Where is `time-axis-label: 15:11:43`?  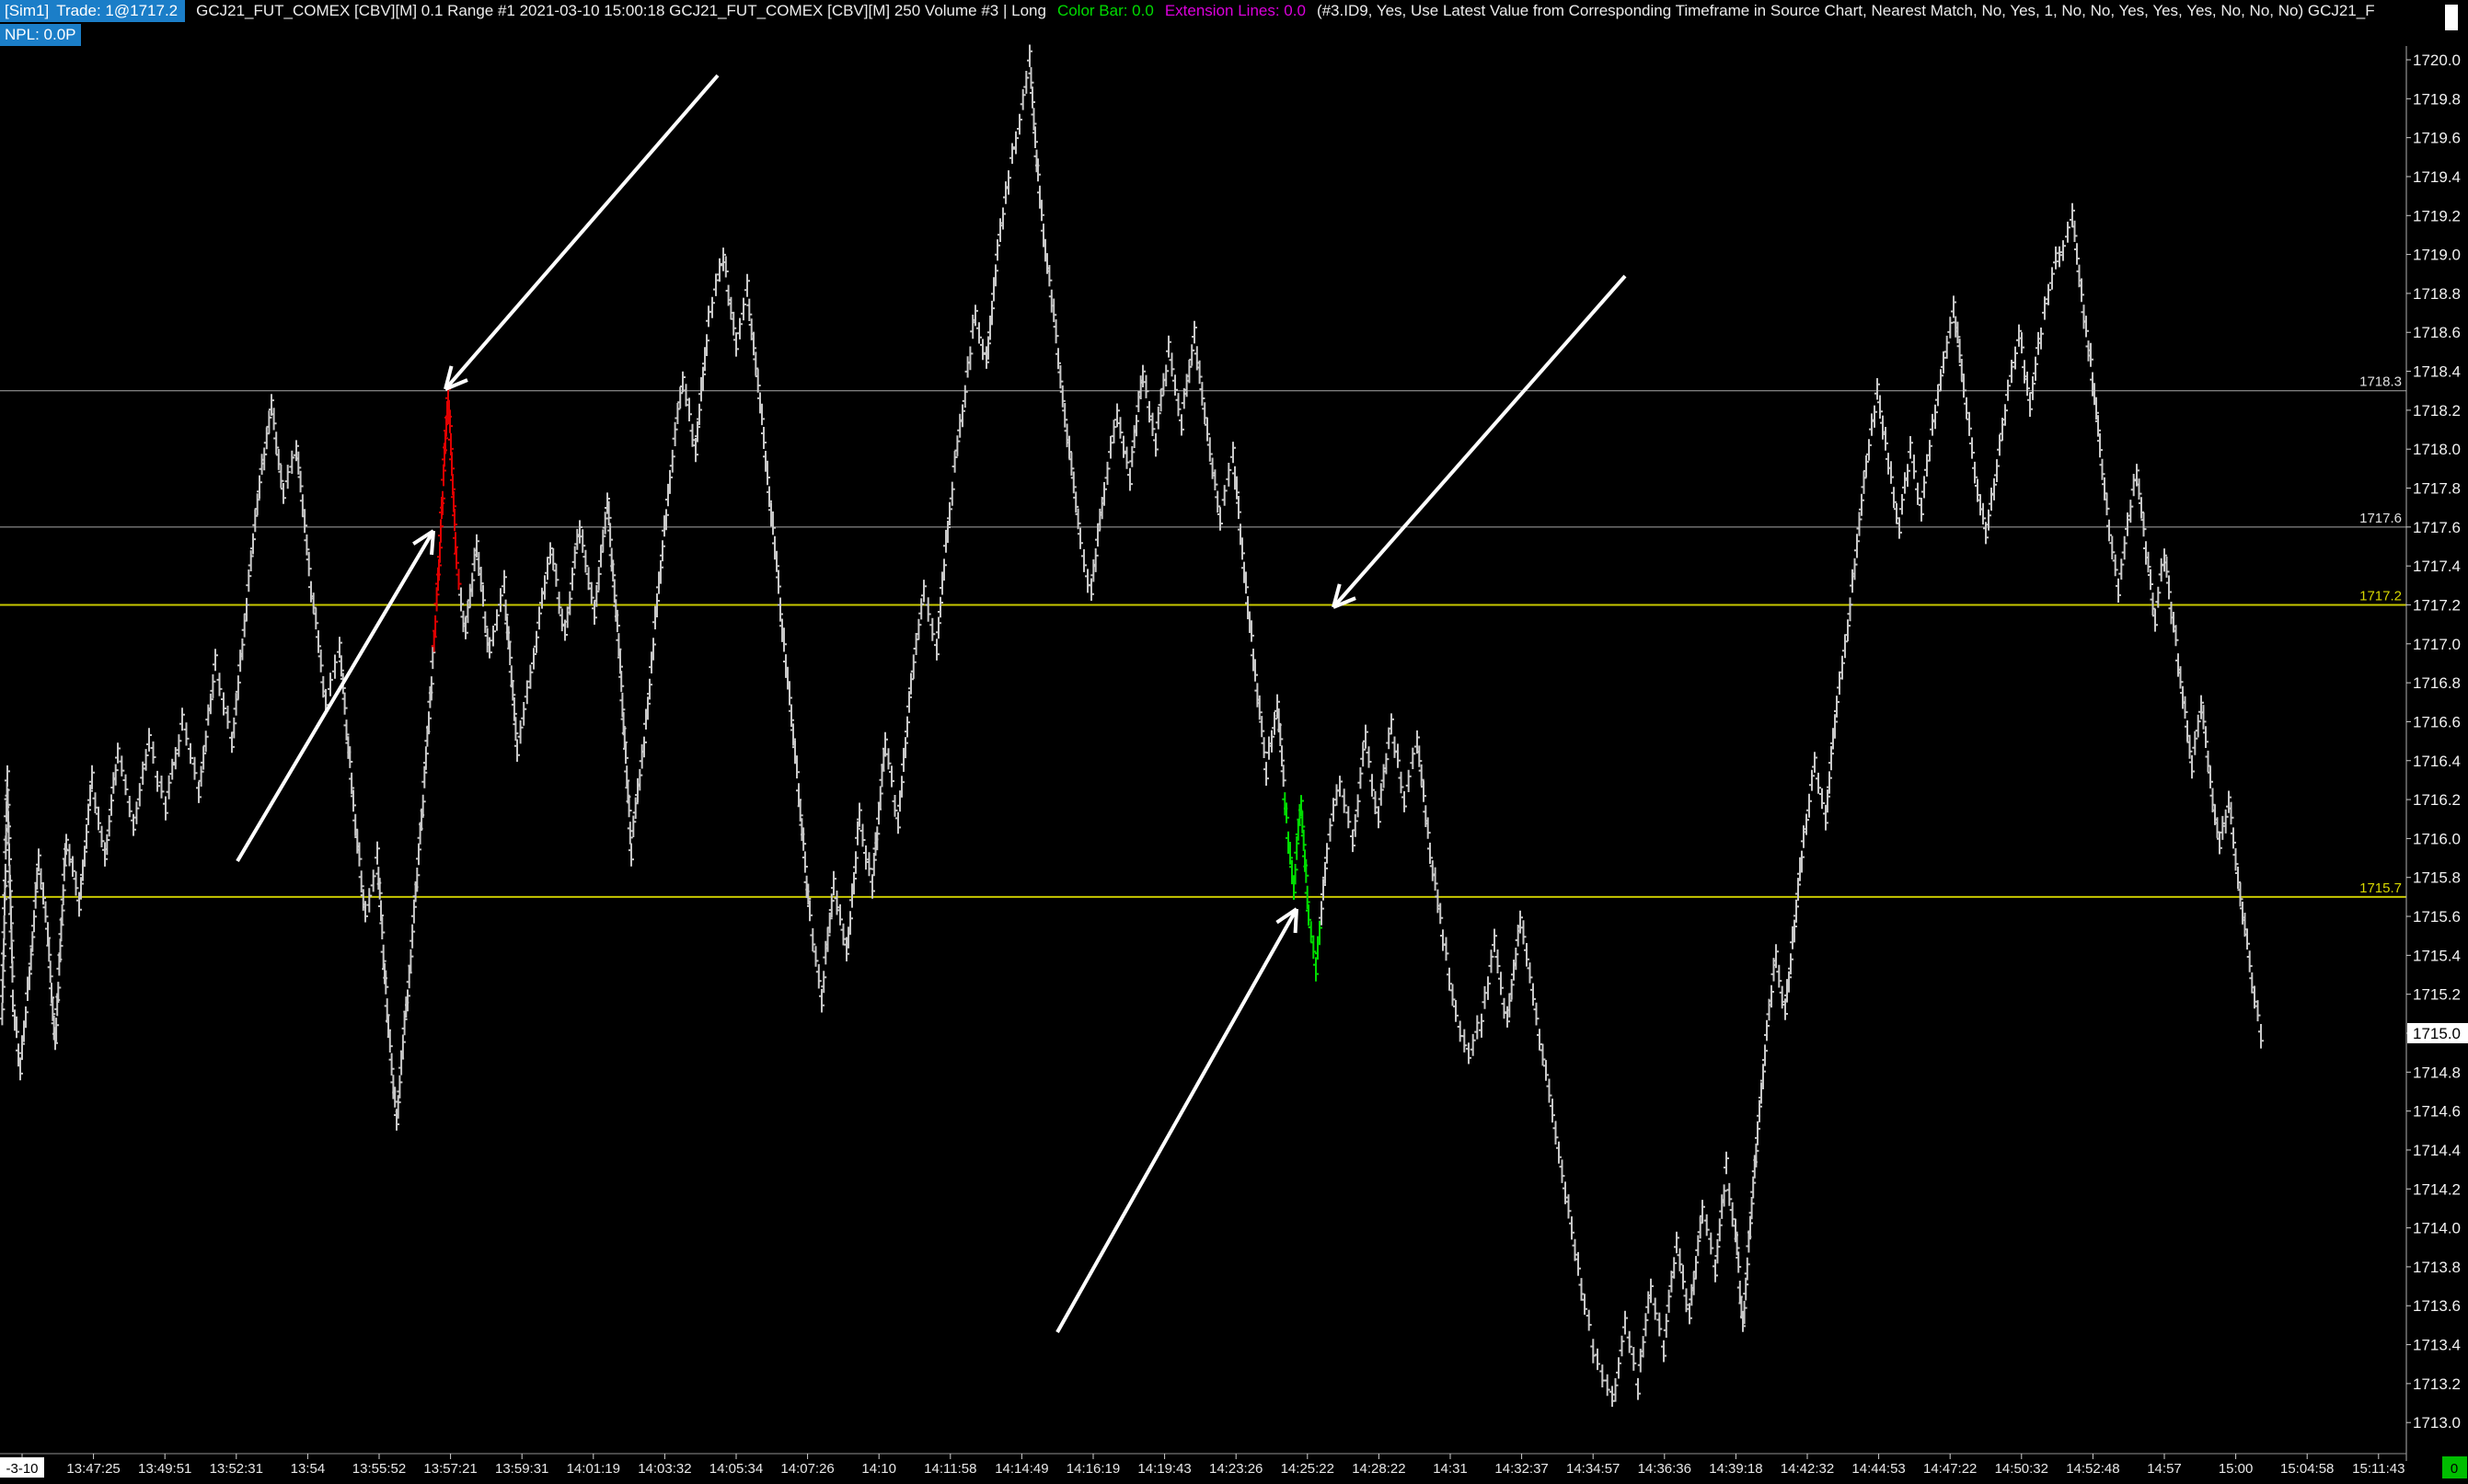
time-axis-label: 15:11:43 is located at coordinates (2378, 1469).